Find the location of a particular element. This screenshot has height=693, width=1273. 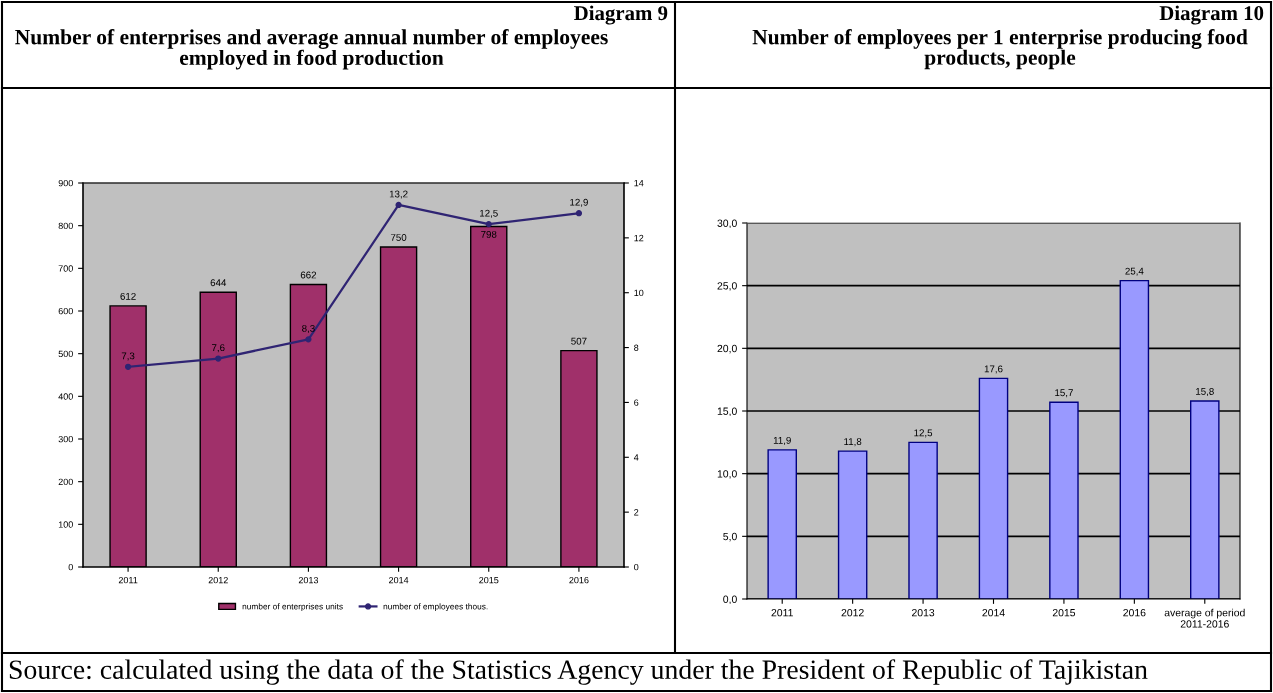

data-label: 15,8 is located at coordinates (1205, 392).